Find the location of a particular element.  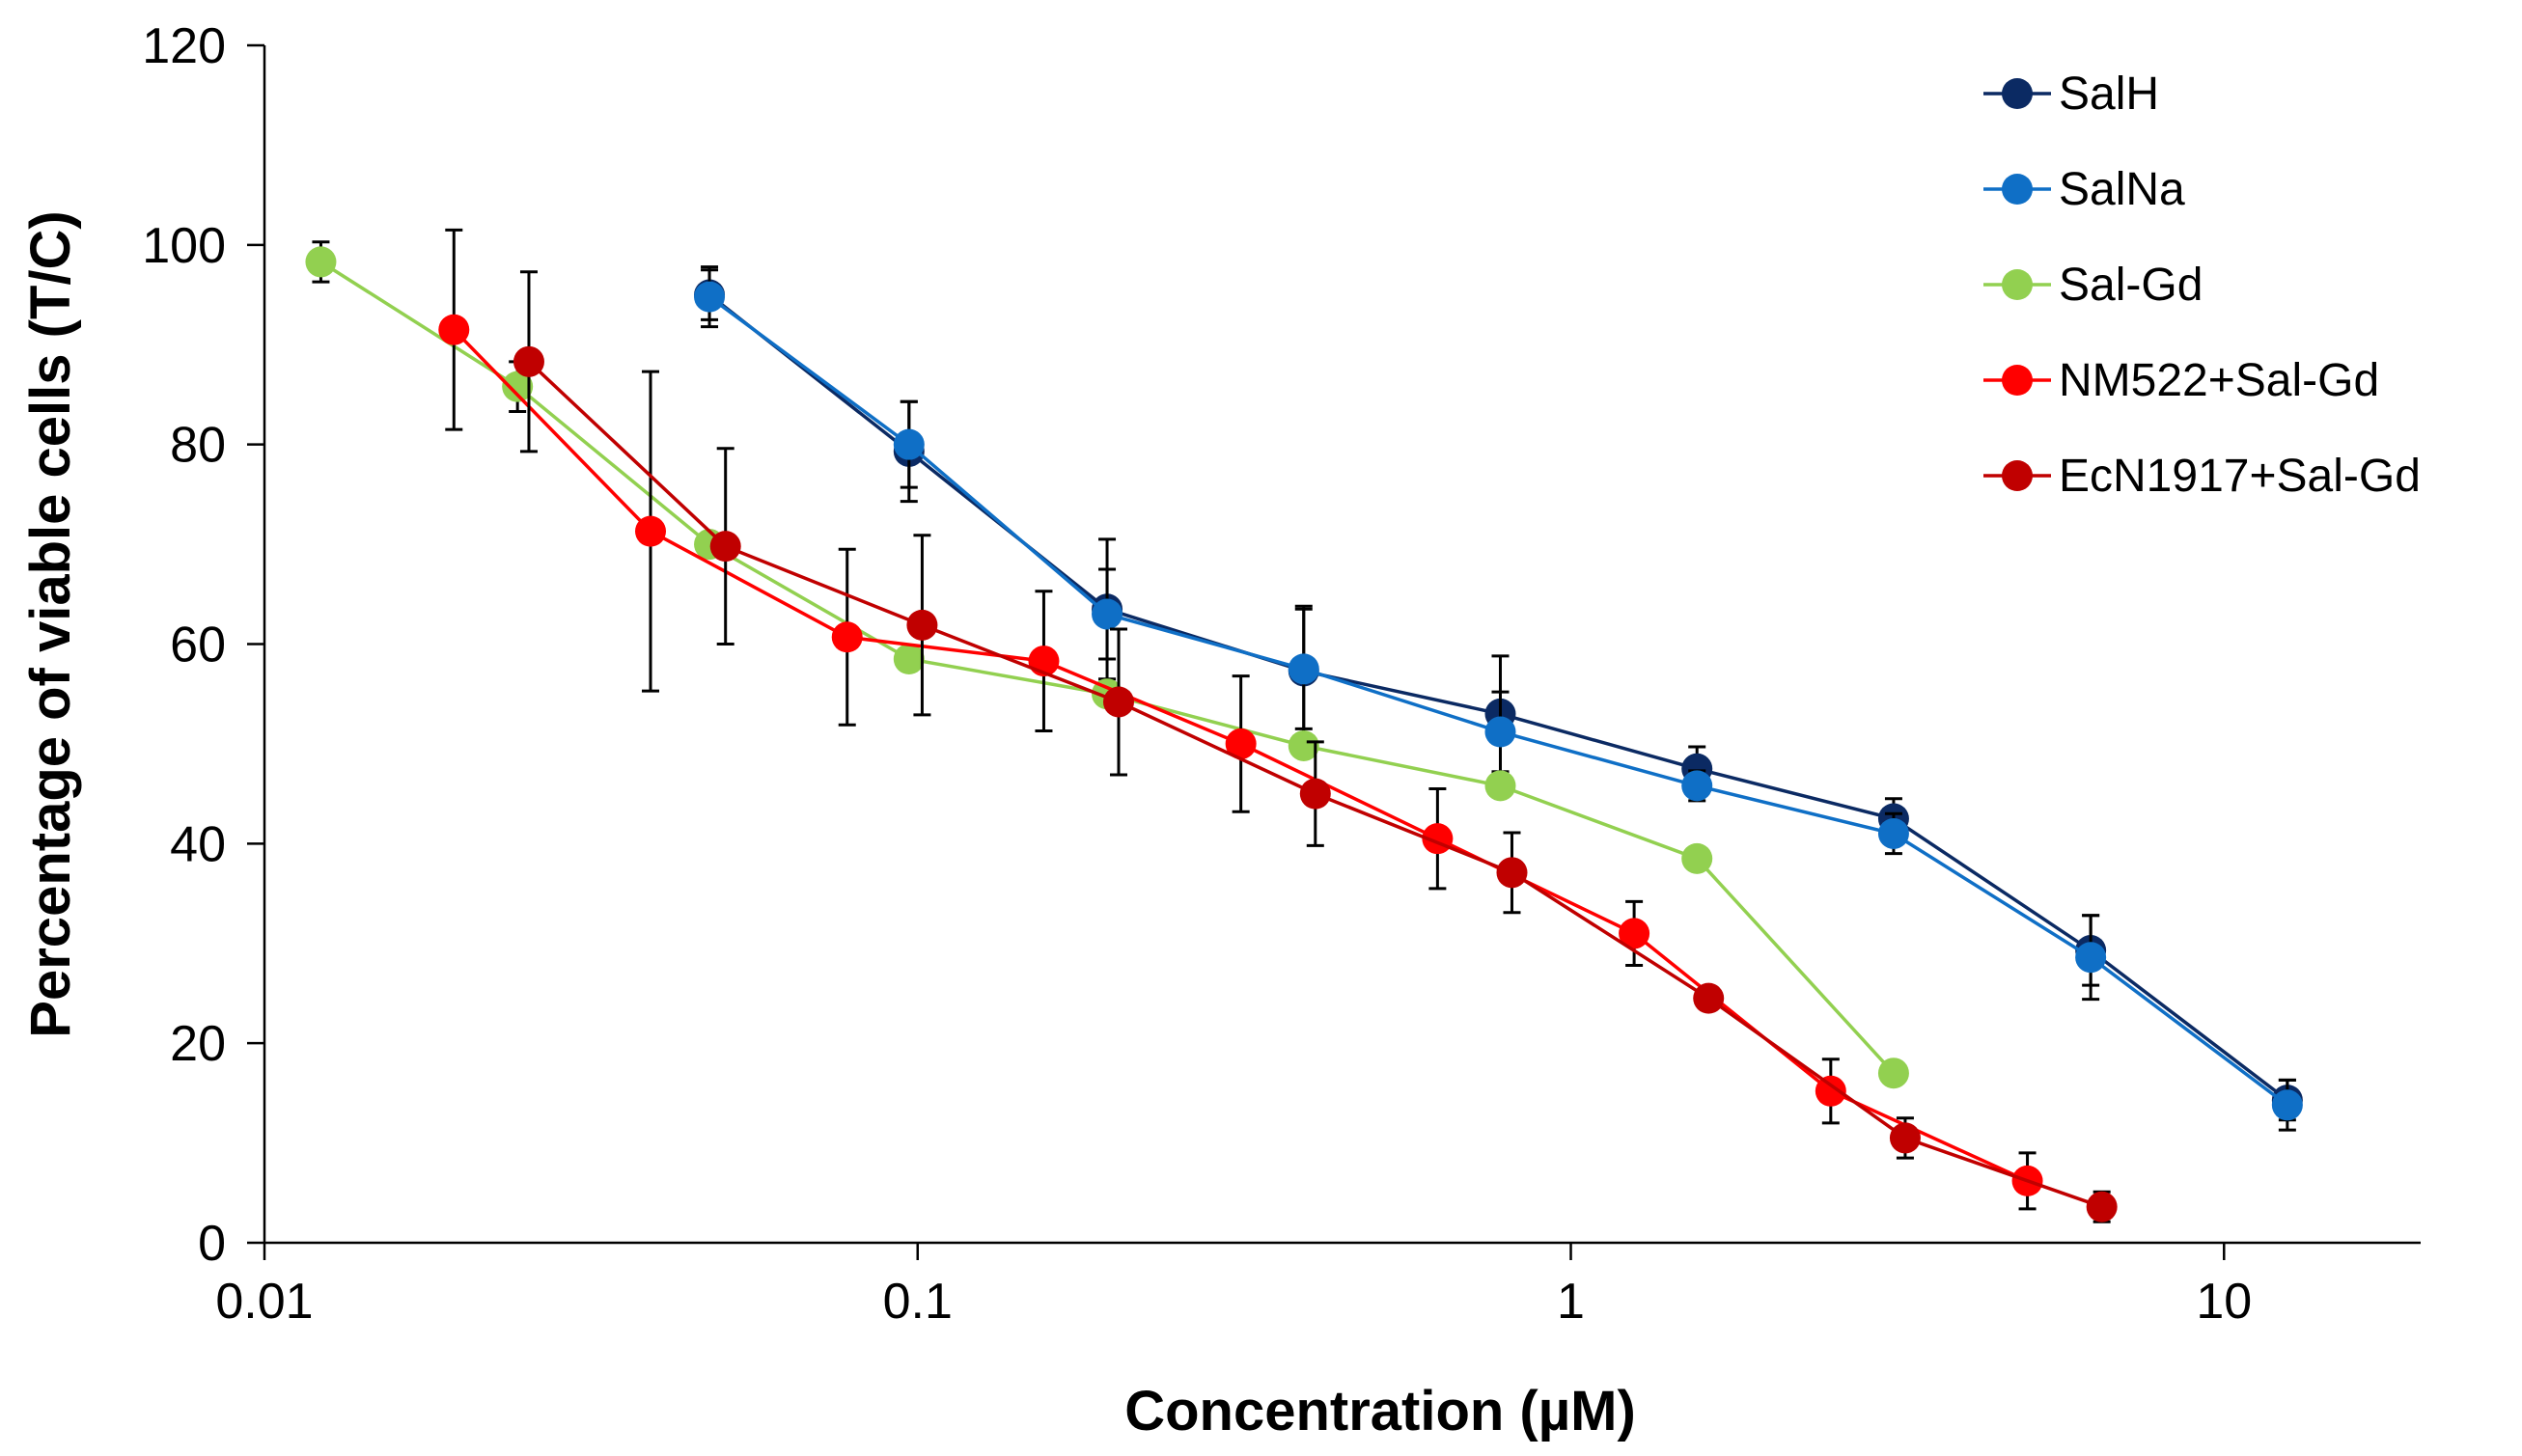

y-tick-label: 120 is located at coordinates (184, 46).